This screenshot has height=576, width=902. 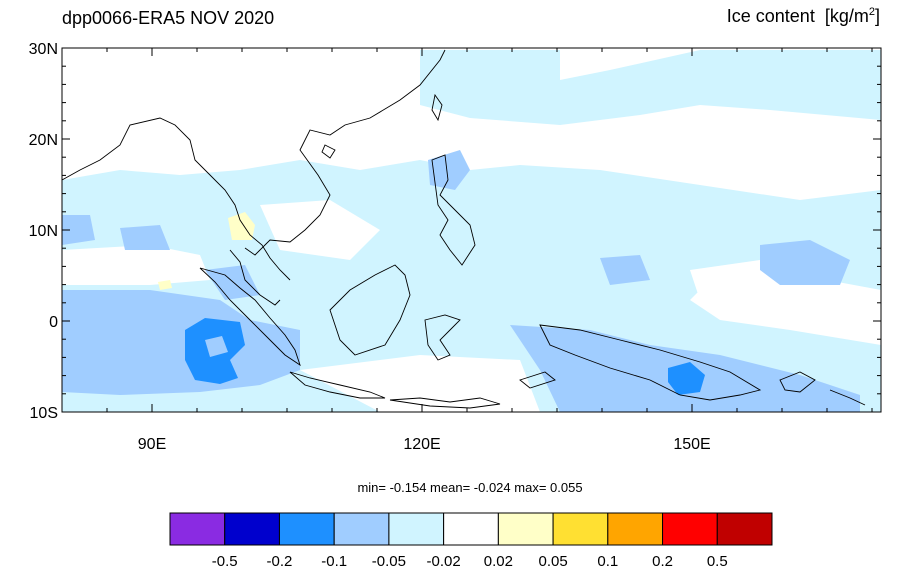 I want to click on colorbar-tick-label: 0.2, so click(x=662, y=561).